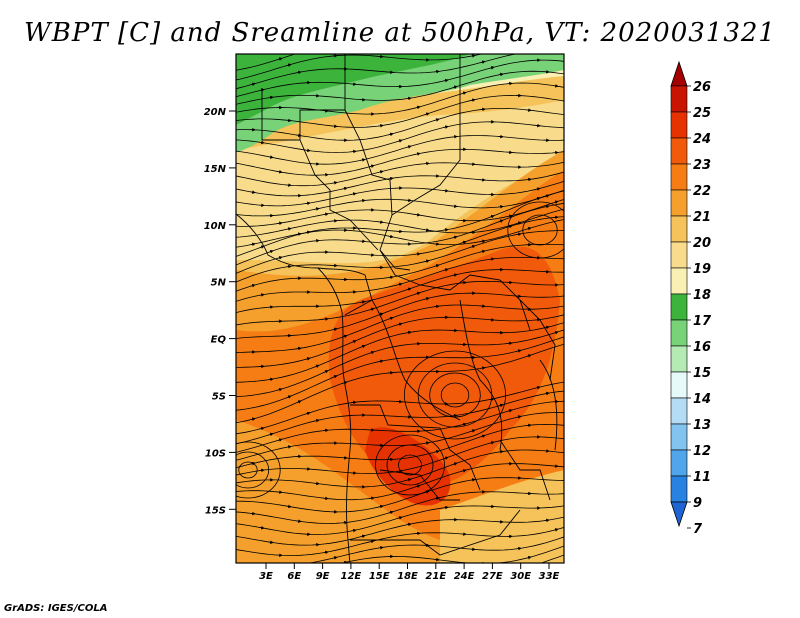 Image resolution: width=800 pixels, height=618 pixels. Describe the element at coordinates (520, 576) in the screenshot. I see `lon-tick-label: 30E` at that location.